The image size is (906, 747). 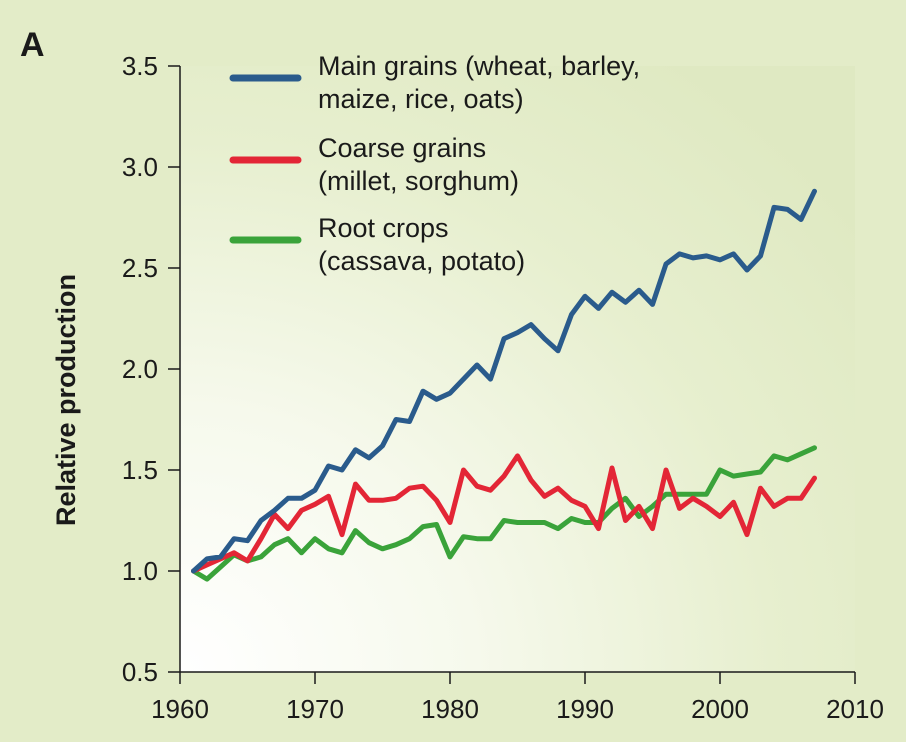 What do you see at coordinates (140, 268) in the screenshot?
I see `y-tick-label: 2.5` at bounding box center [140, 268].